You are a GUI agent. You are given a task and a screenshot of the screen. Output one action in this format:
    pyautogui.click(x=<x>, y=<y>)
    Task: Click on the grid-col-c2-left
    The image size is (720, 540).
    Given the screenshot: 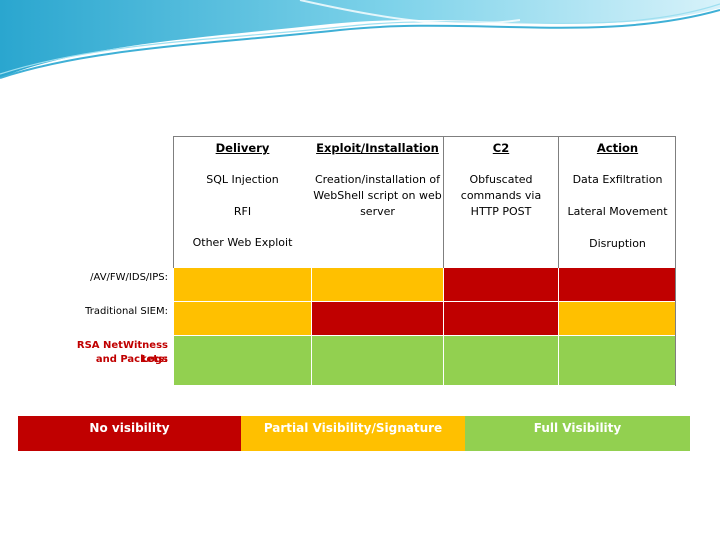 What is the action you would take?
    pyautogui.click(x=443, y=202)
    